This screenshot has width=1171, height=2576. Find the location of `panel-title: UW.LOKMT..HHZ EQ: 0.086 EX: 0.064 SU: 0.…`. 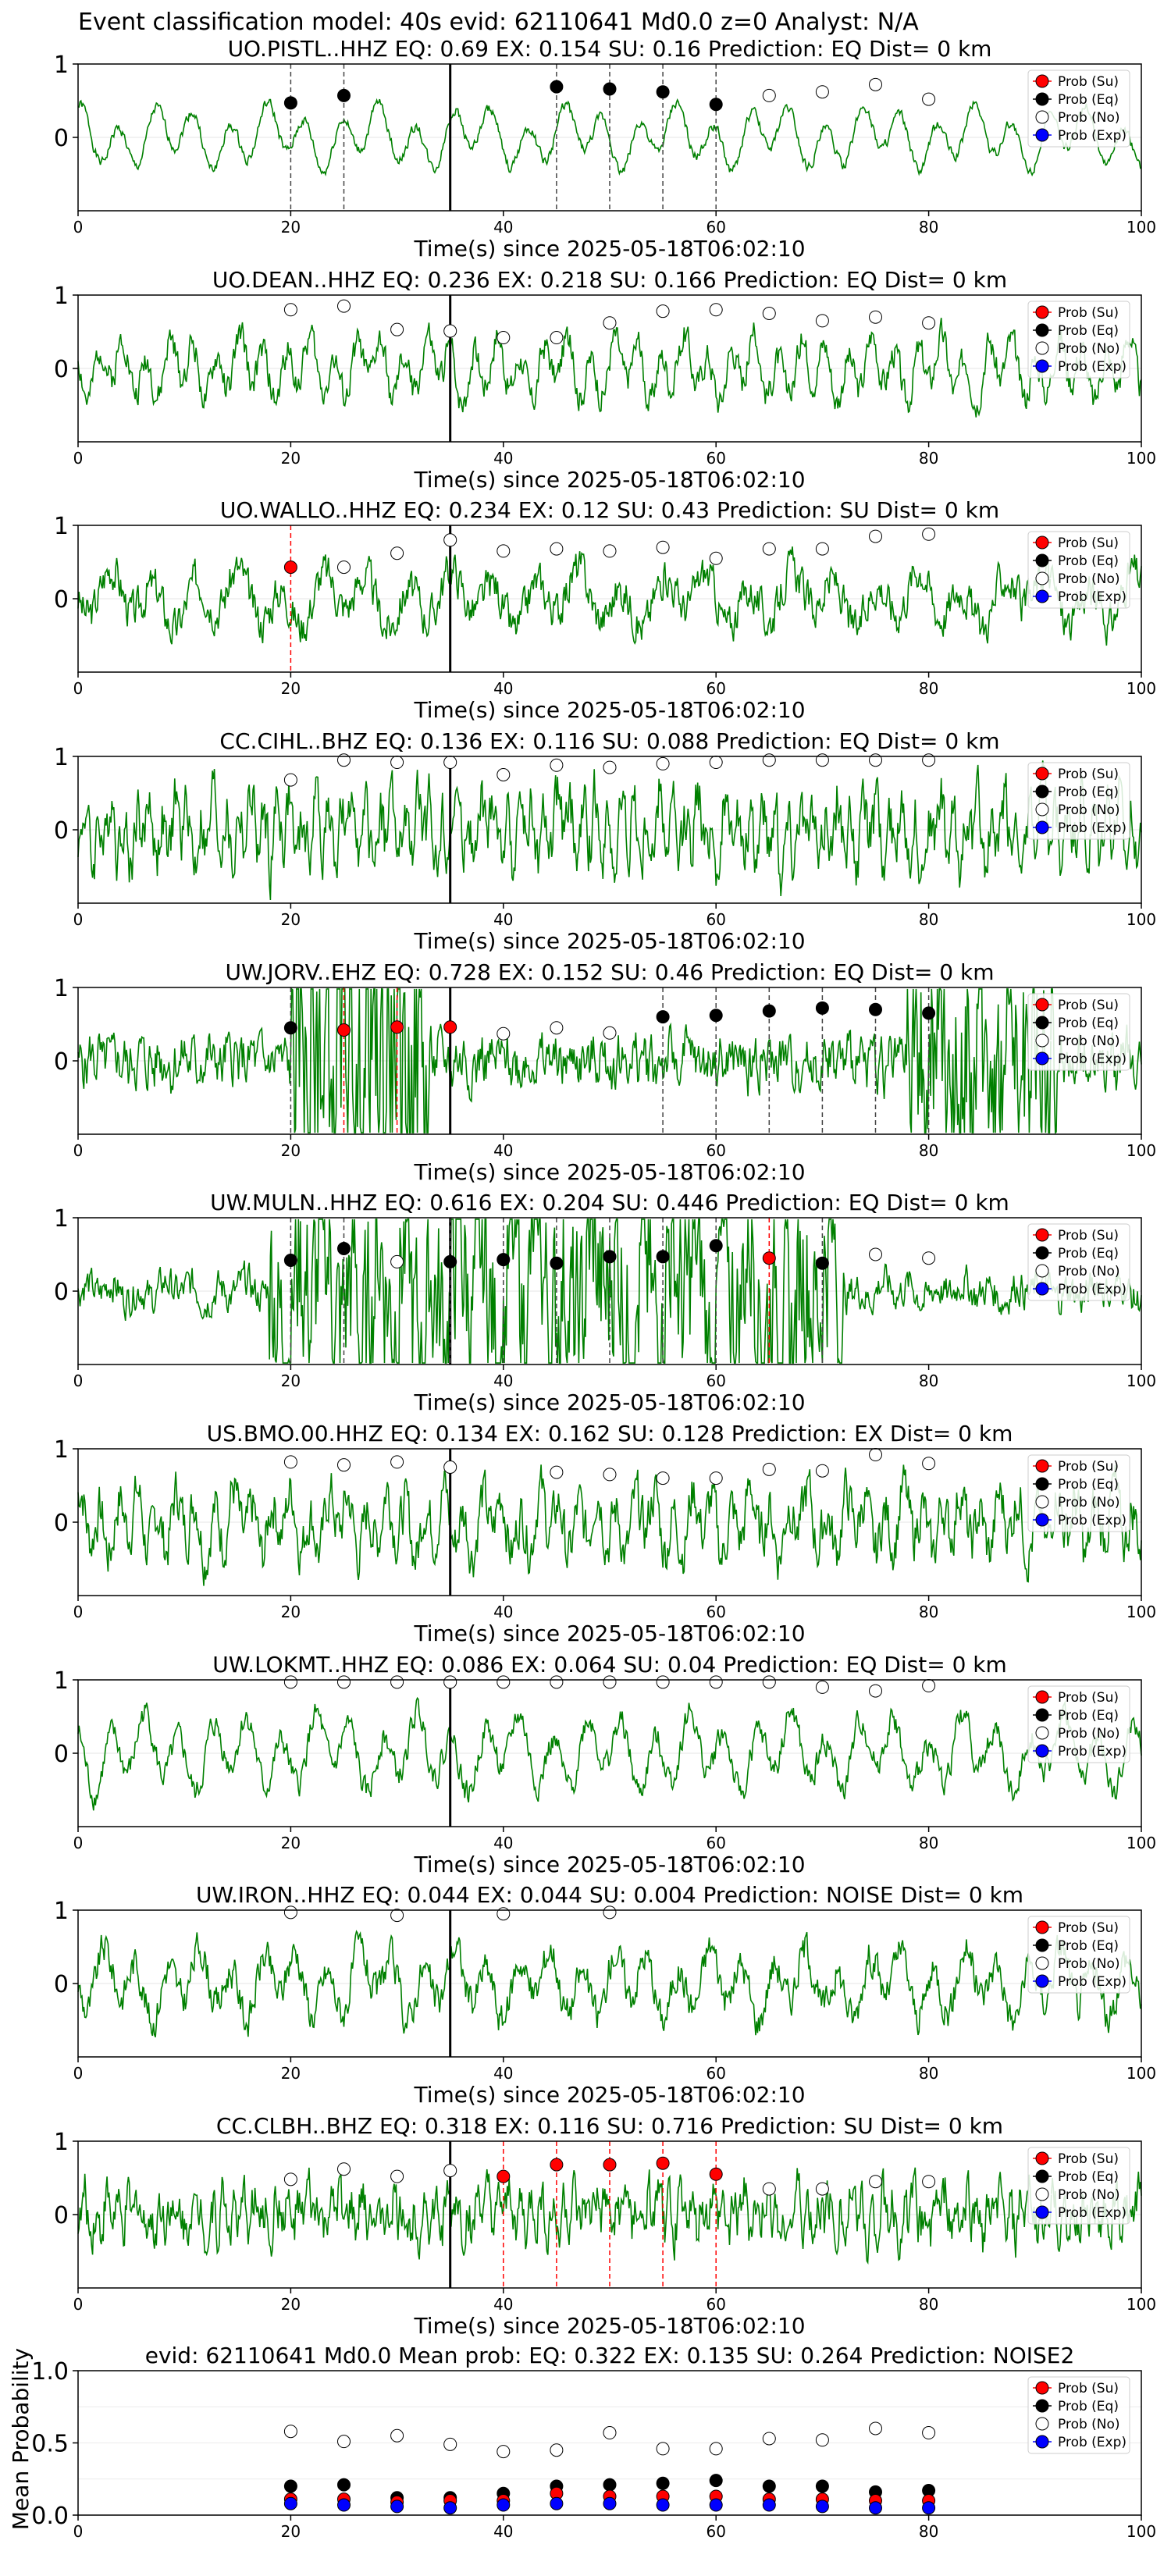

panel-title: UW.LOKMT..HHZ EQ: 0.086 EX: 0.064 SU: 0.… is located at coordinates (609, 1665).